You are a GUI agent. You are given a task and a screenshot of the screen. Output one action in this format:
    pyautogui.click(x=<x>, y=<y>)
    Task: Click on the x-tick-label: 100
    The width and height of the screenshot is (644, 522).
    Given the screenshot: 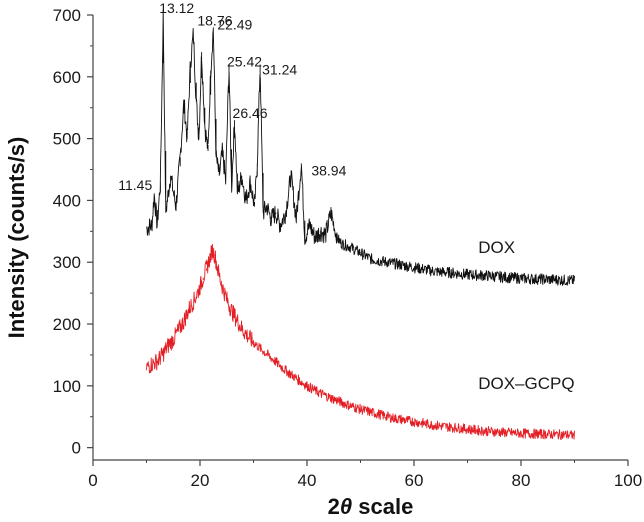 What is the action you would take?
    pyautogui.click(x=628, y=480)
    